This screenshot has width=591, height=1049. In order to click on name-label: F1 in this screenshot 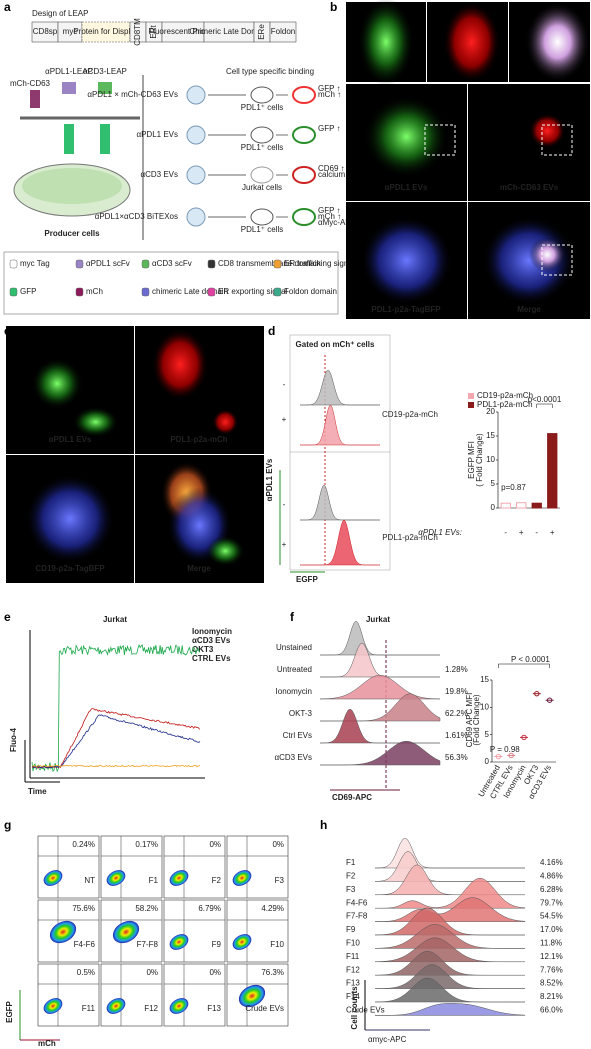, I will do `click(154, 880)`.